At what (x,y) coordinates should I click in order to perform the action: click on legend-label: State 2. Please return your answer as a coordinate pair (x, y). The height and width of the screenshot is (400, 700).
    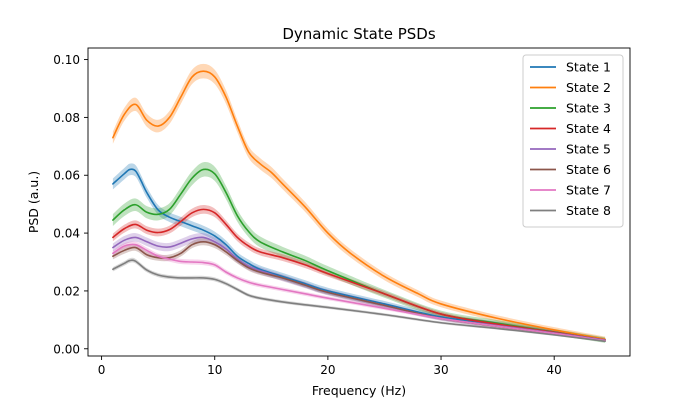
    Looking at the image, I should click on (588, 87).